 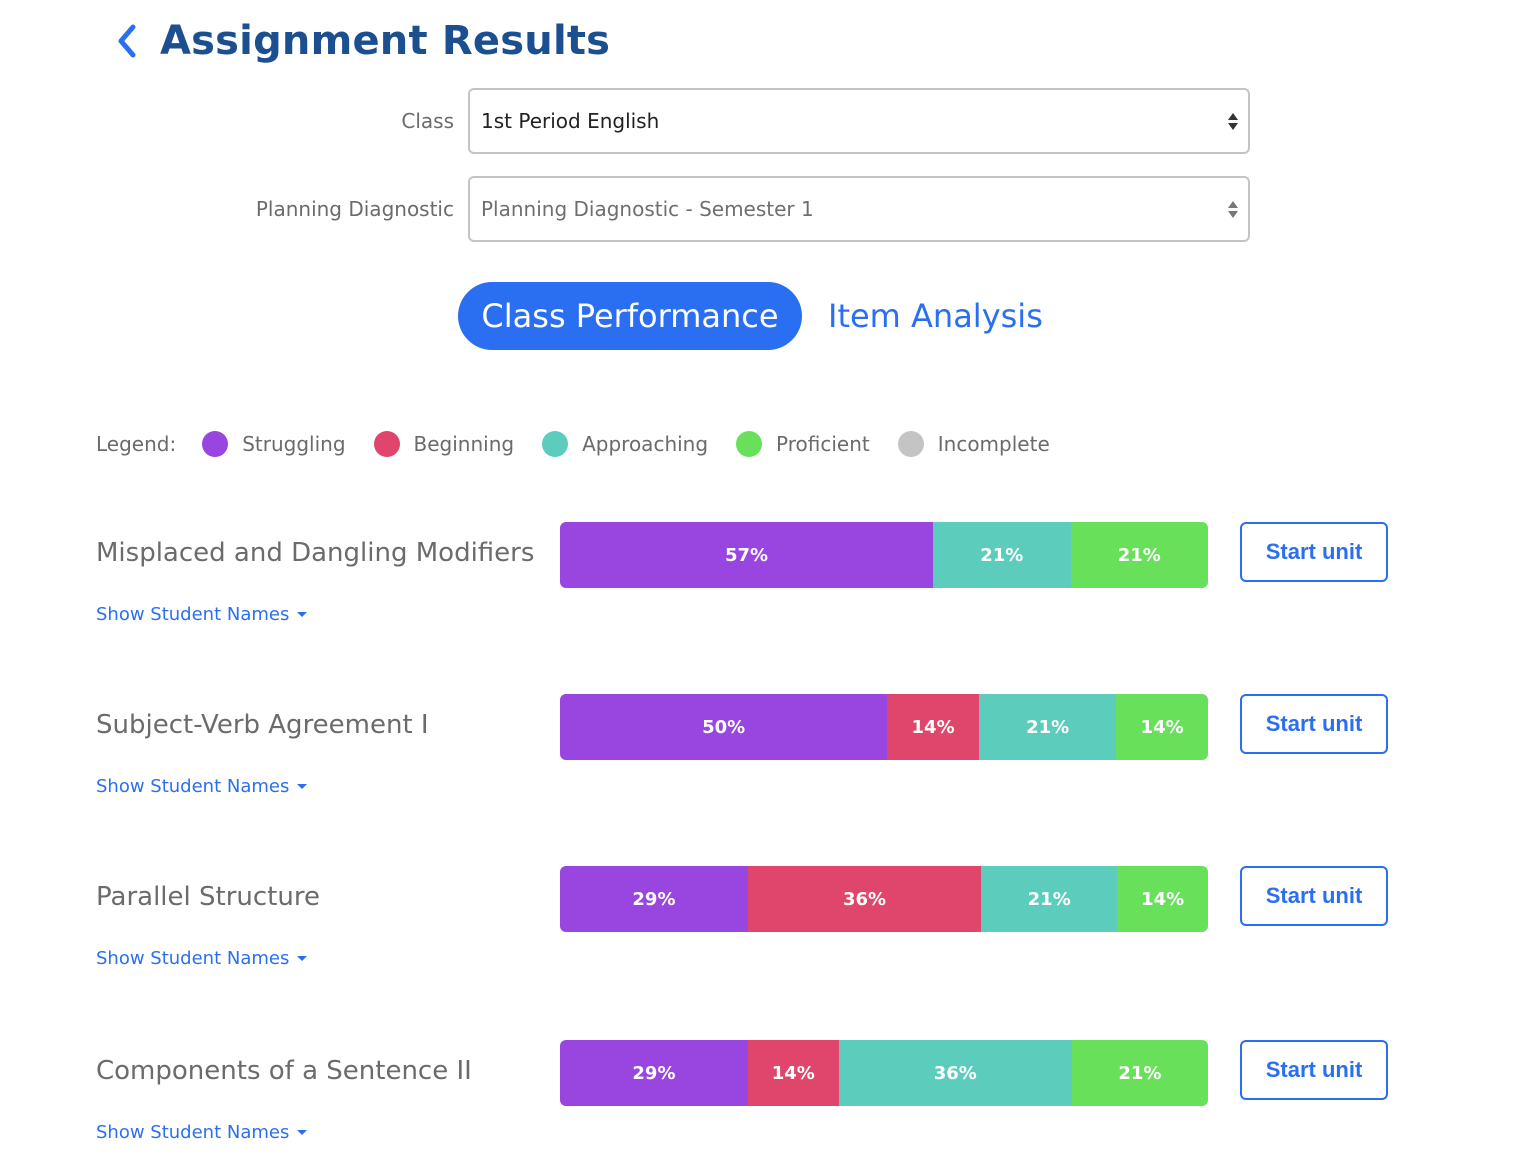 What do you see at coordinates (386, 444) in the screenshot?
I see `beginning-dot-icon` at bounding box center [386, 444].